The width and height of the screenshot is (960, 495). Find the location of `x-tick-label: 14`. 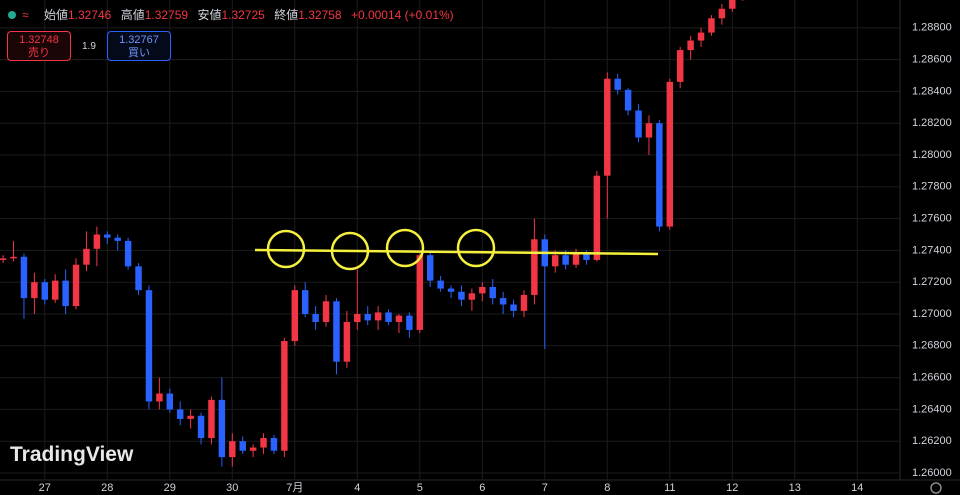

x-tick-label: 14 is located at coordinates (857, 488).